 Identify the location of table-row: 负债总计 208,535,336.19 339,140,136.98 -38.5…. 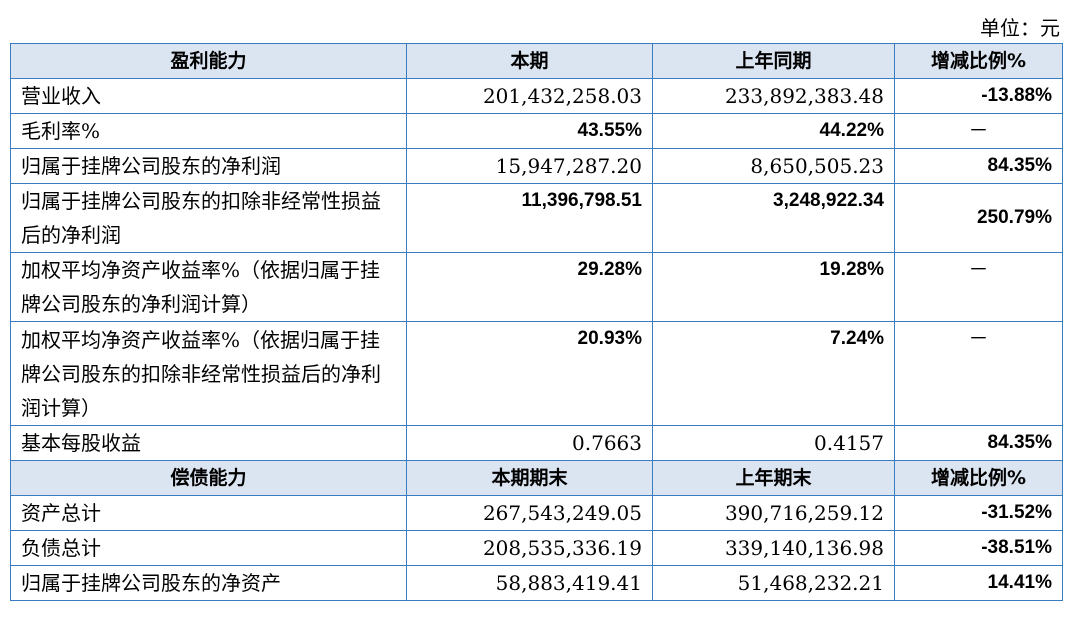
(536, 548).